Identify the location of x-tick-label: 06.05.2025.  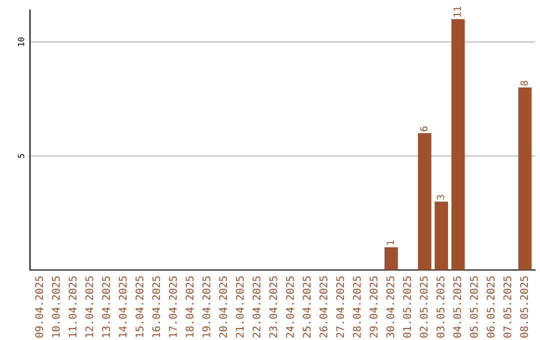
(490, 307).